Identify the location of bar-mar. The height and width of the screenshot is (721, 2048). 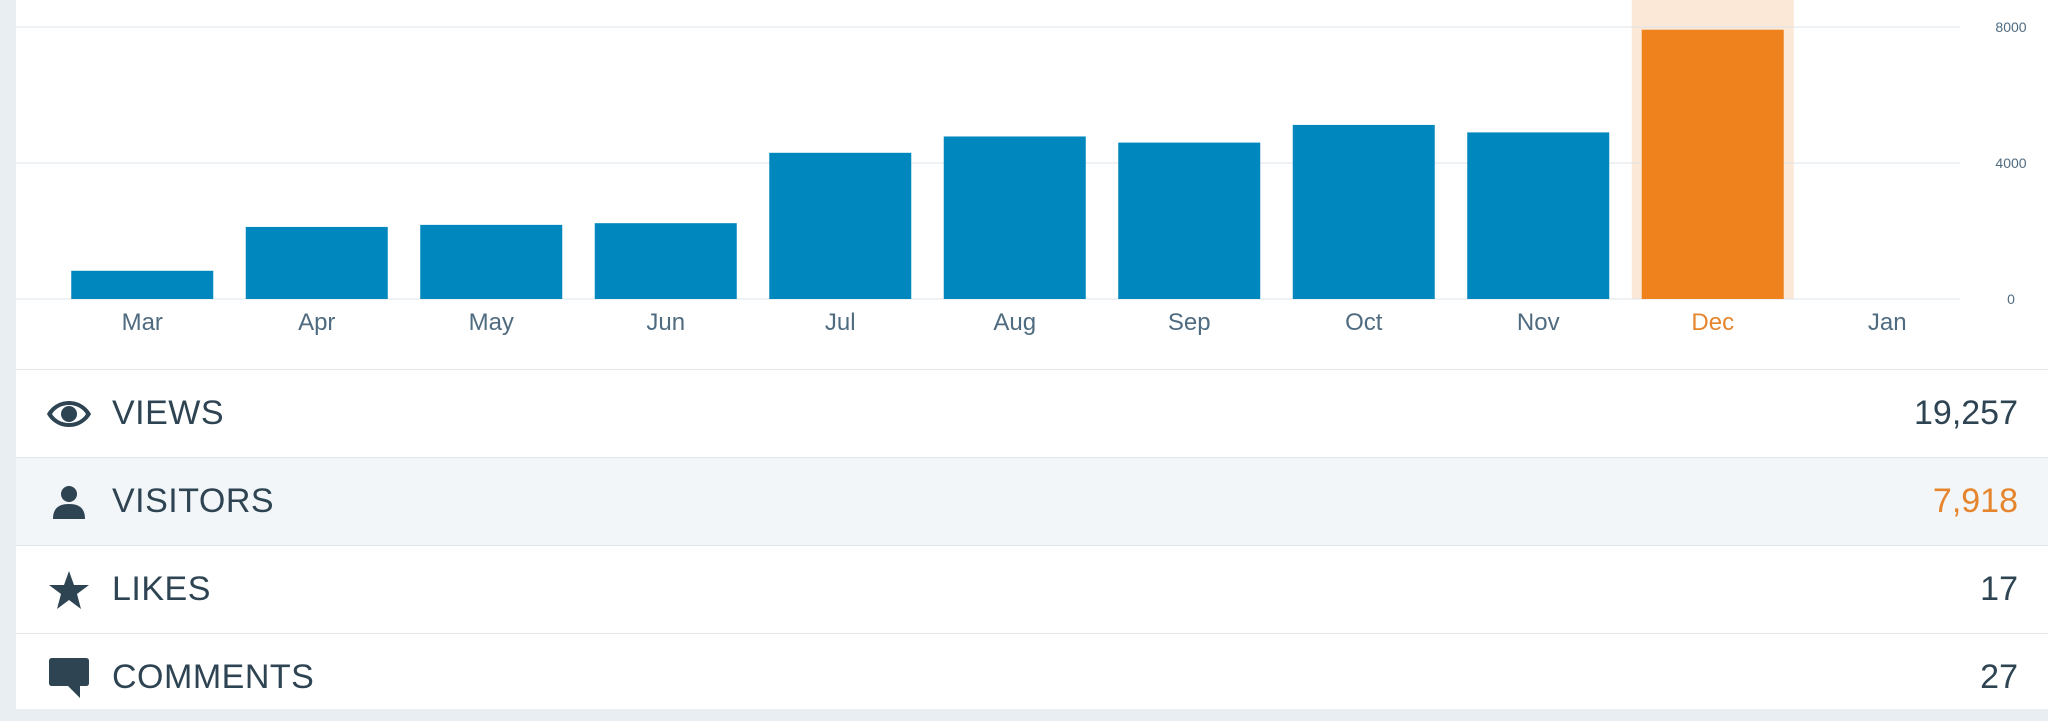
(142, 284).